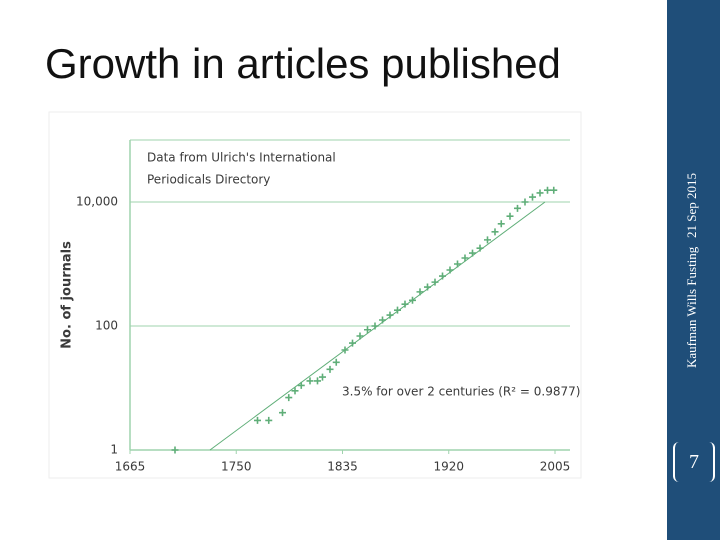  Describe the element at coordinates (555, 467) in the screenshot. I see `x-tick-label: 2005` at that location.